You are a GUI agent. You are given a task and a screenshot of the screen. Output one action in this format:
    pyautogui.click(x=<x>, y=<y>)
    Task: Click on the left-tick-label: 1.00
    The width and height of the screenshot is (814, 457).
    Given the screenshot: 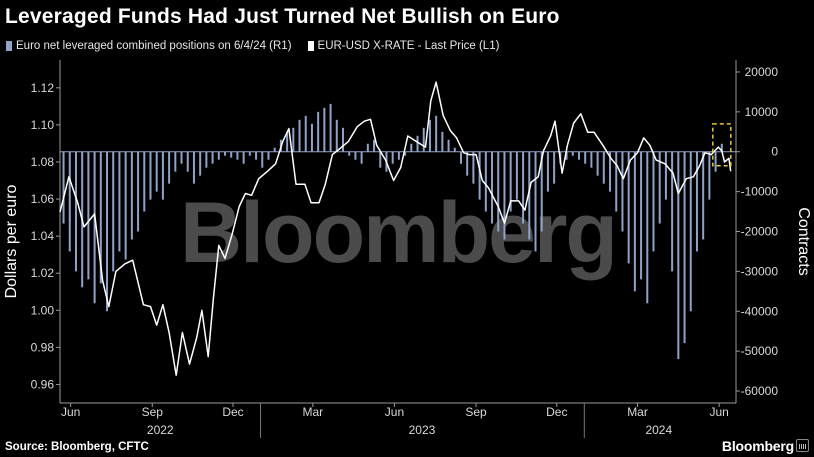 What is the action you would take?
    pyautogui.click(x=43, y=310)
    